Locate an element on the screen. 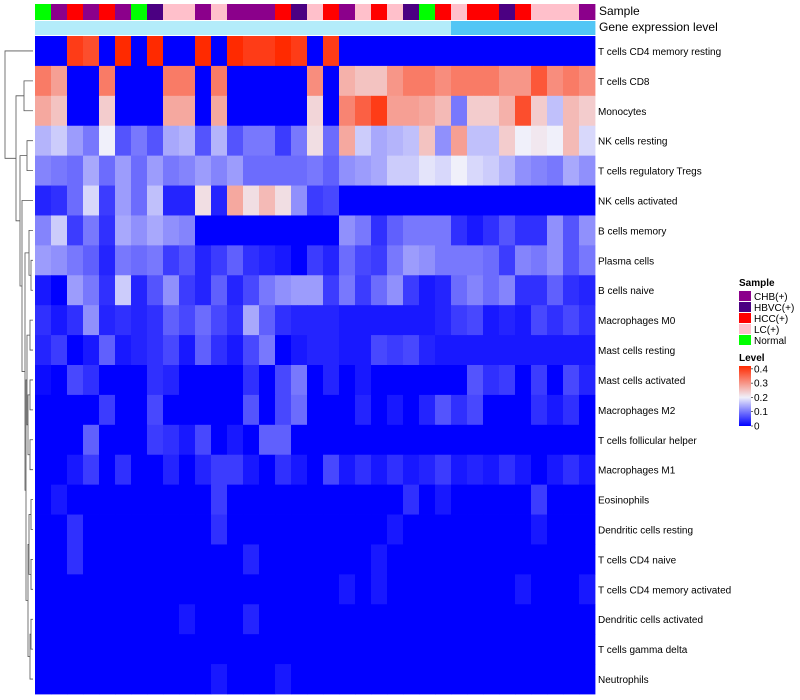  row-label: Macrophages M0 is located at coordinates (637, 321).